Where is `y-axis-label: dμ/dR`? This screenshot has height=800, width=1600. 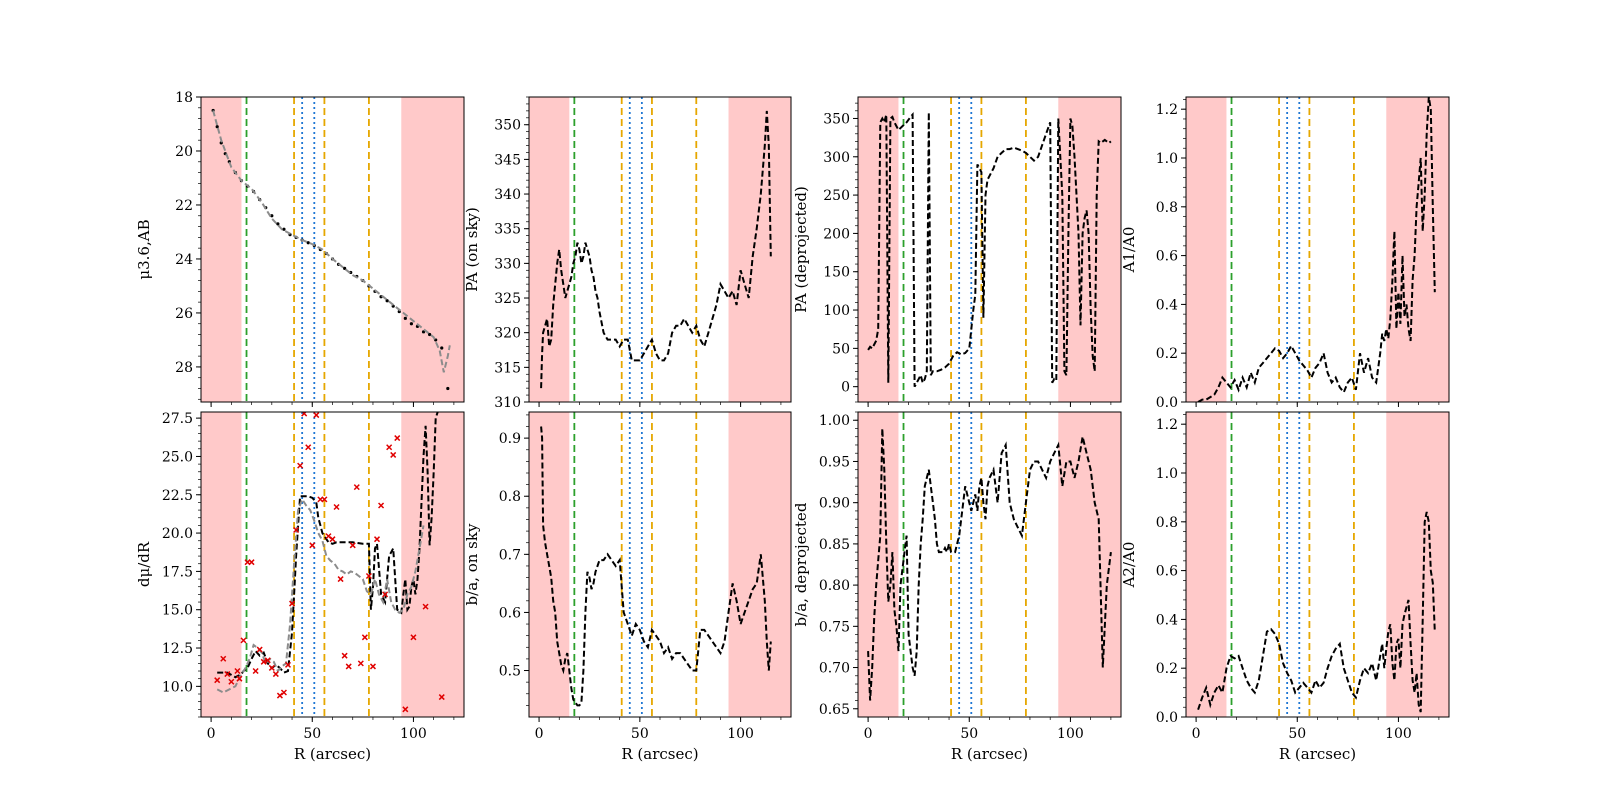 y-axis-label: dμ/dR is located at coordinates (144, 564).